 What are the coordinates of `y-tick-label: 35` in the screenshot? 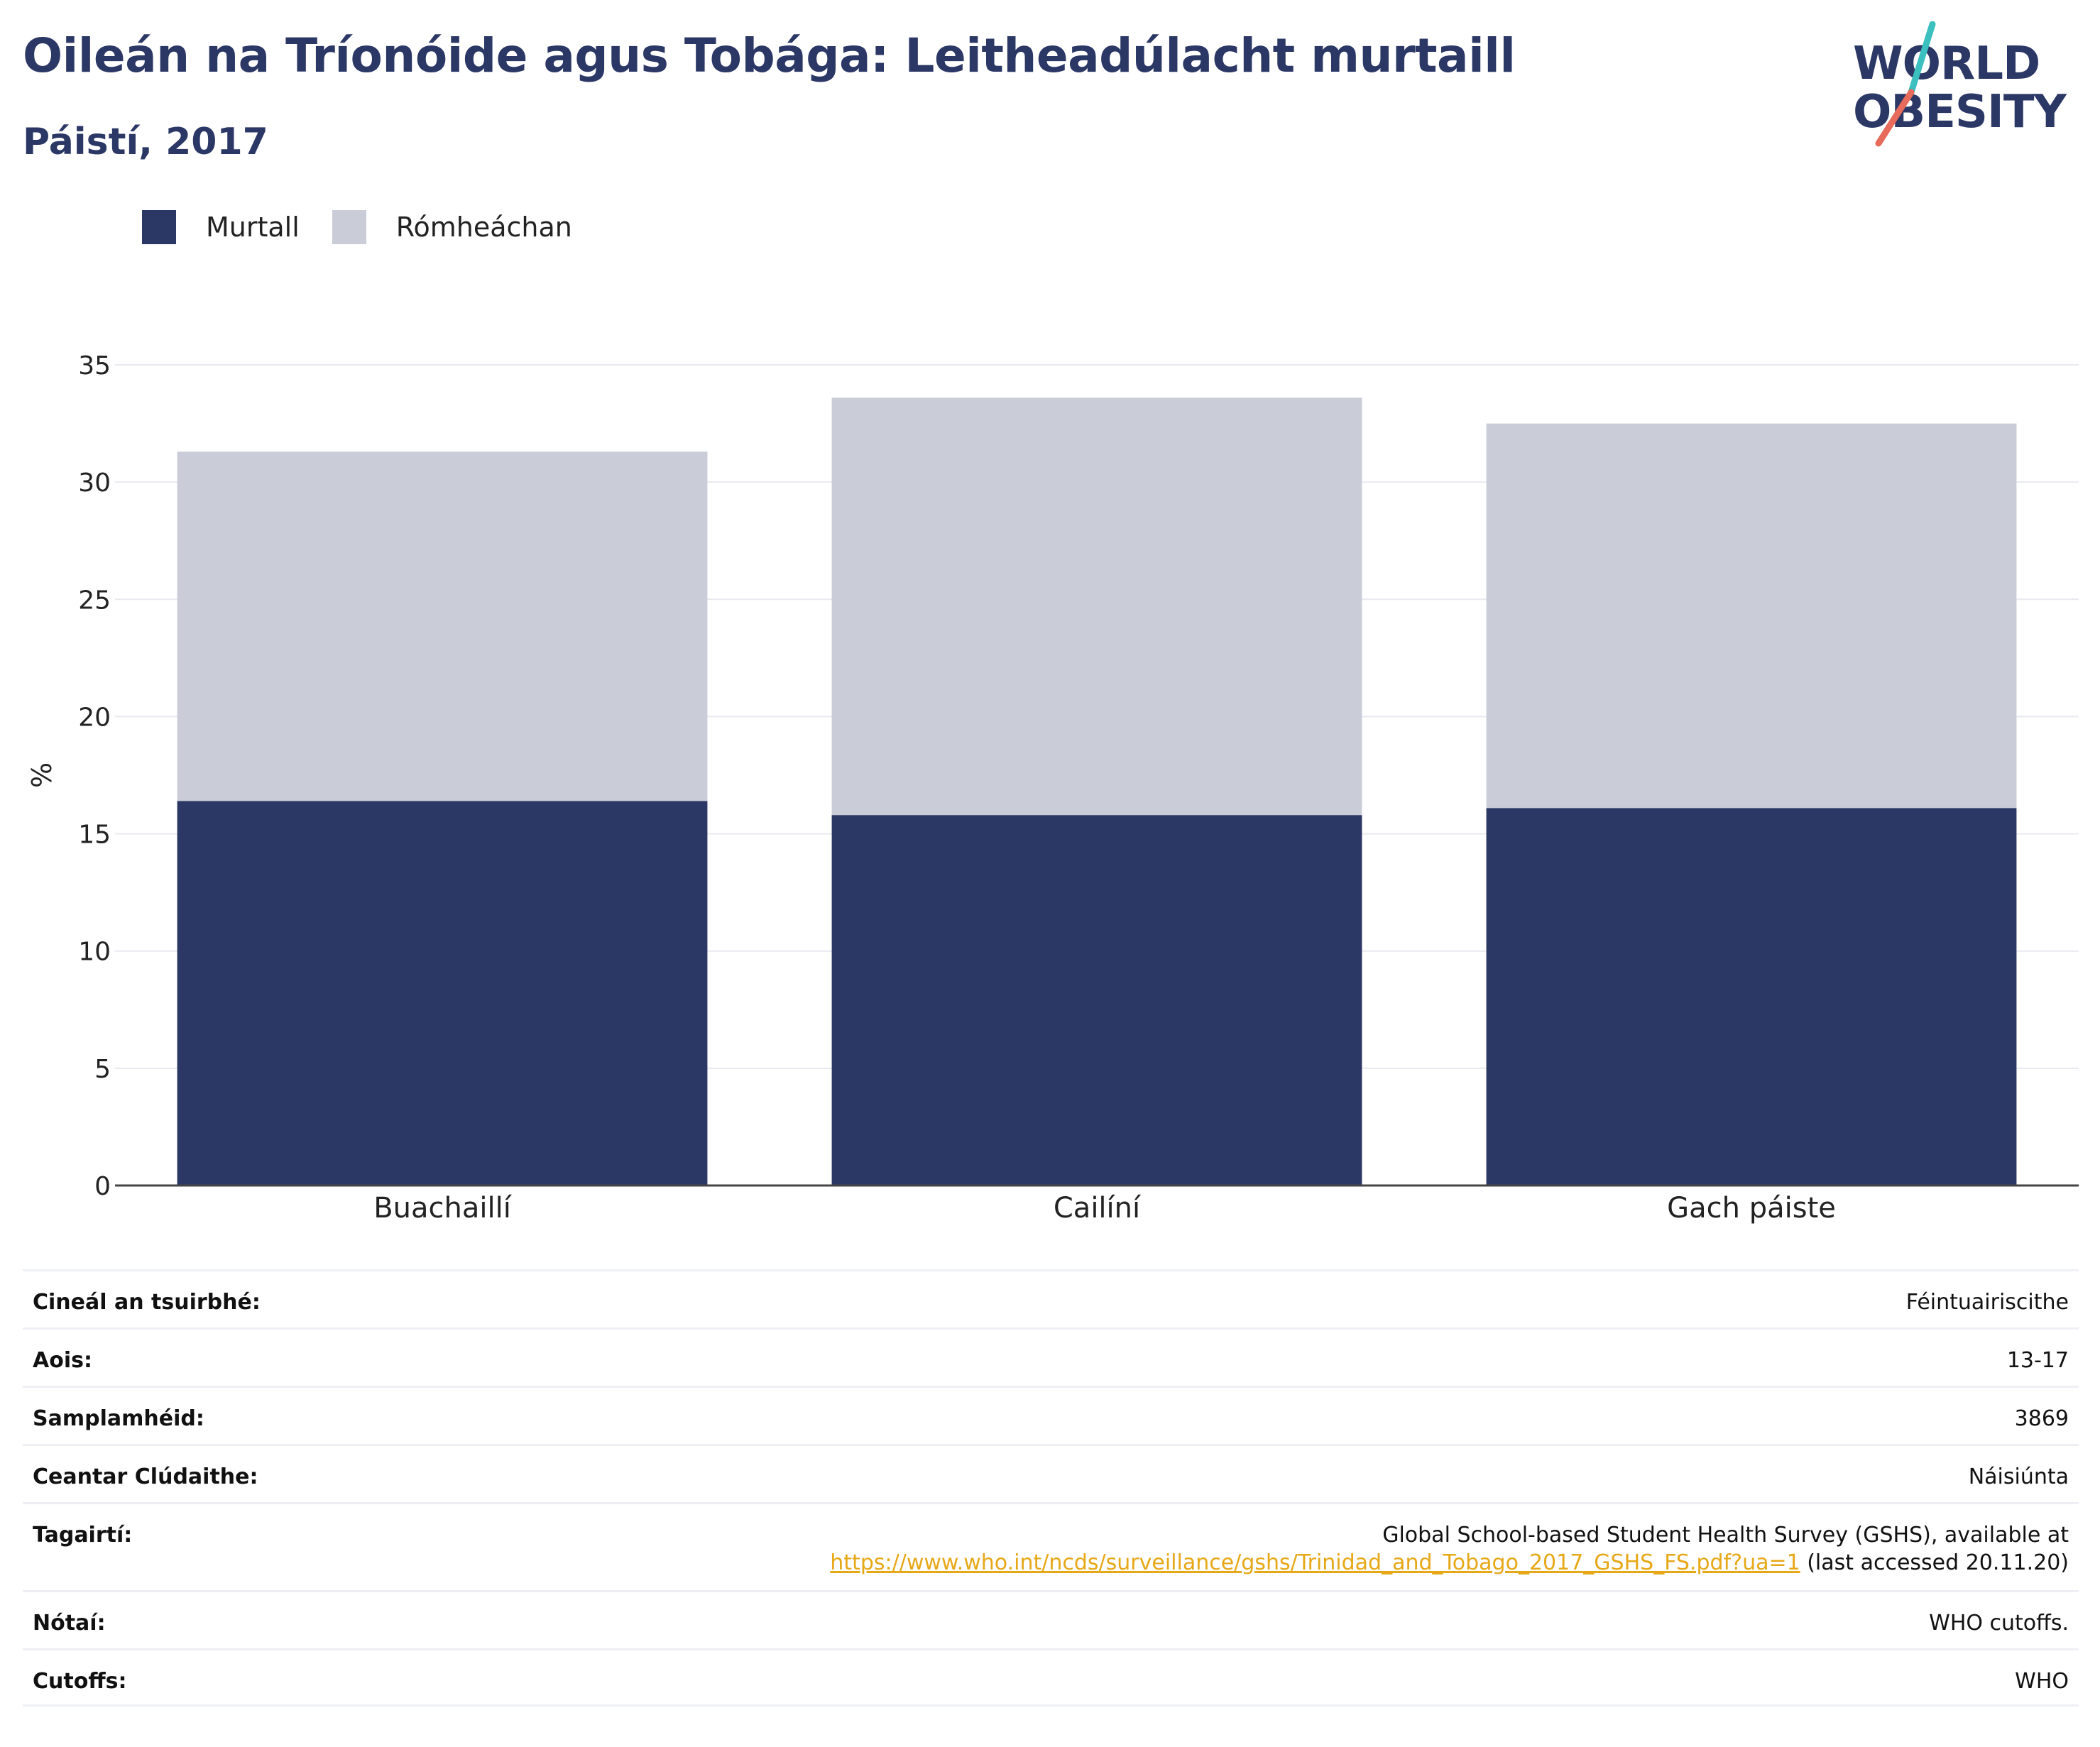 It's located at (94, 365).